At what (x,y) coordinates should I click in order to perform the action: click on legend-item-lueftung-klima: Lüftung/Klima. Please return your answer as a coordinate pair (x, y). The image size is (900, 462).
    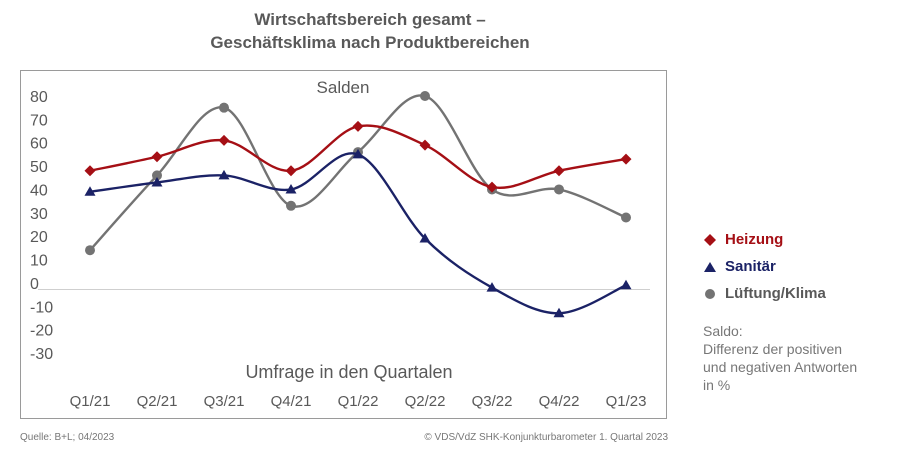
    Looking at the image, I should click on (764, 293).